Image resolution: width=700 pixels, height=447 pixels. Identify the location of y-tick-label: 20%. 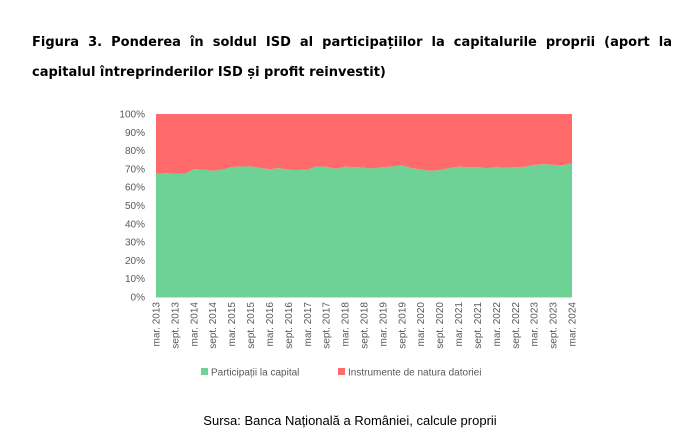
(135, 261).